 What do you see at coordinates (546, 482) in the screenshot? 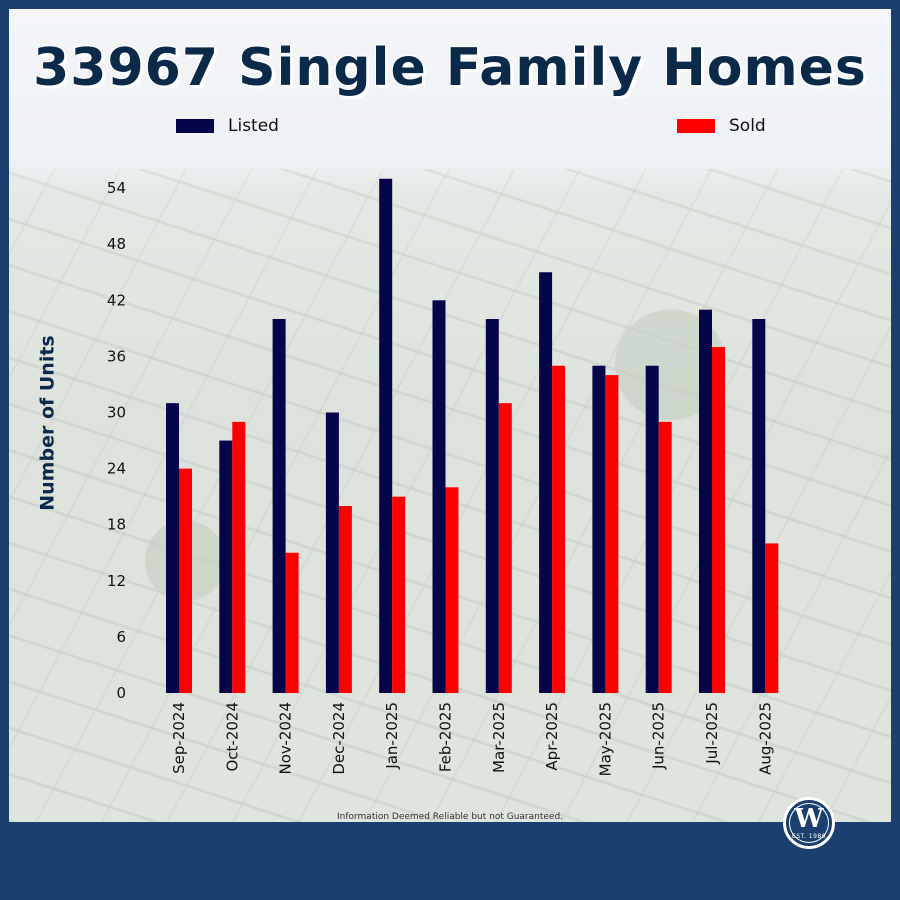
I see `bar-listed-apr-2025` at bounding box center [546, 482].